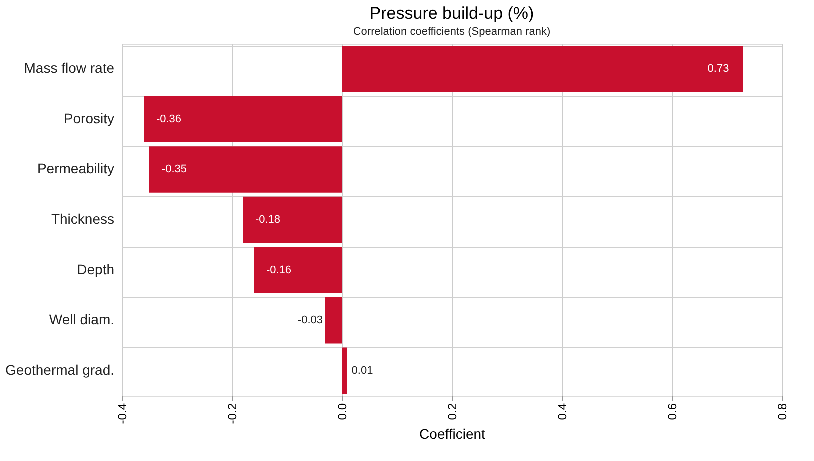 The image size is (814, 461). Describe the element at coordinates (453, 434) in the screenshot. I see `x-axis-title: Coefficient` at that location.